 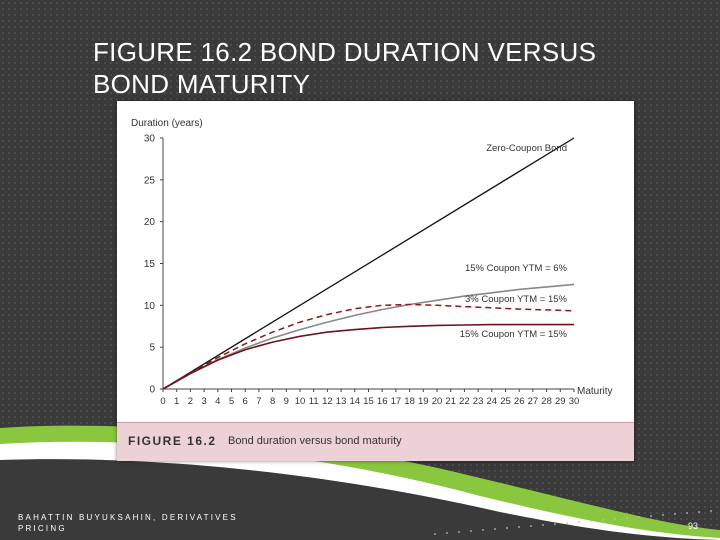 I want to click on x-tick-label: 20, so click(x=437, y=401).